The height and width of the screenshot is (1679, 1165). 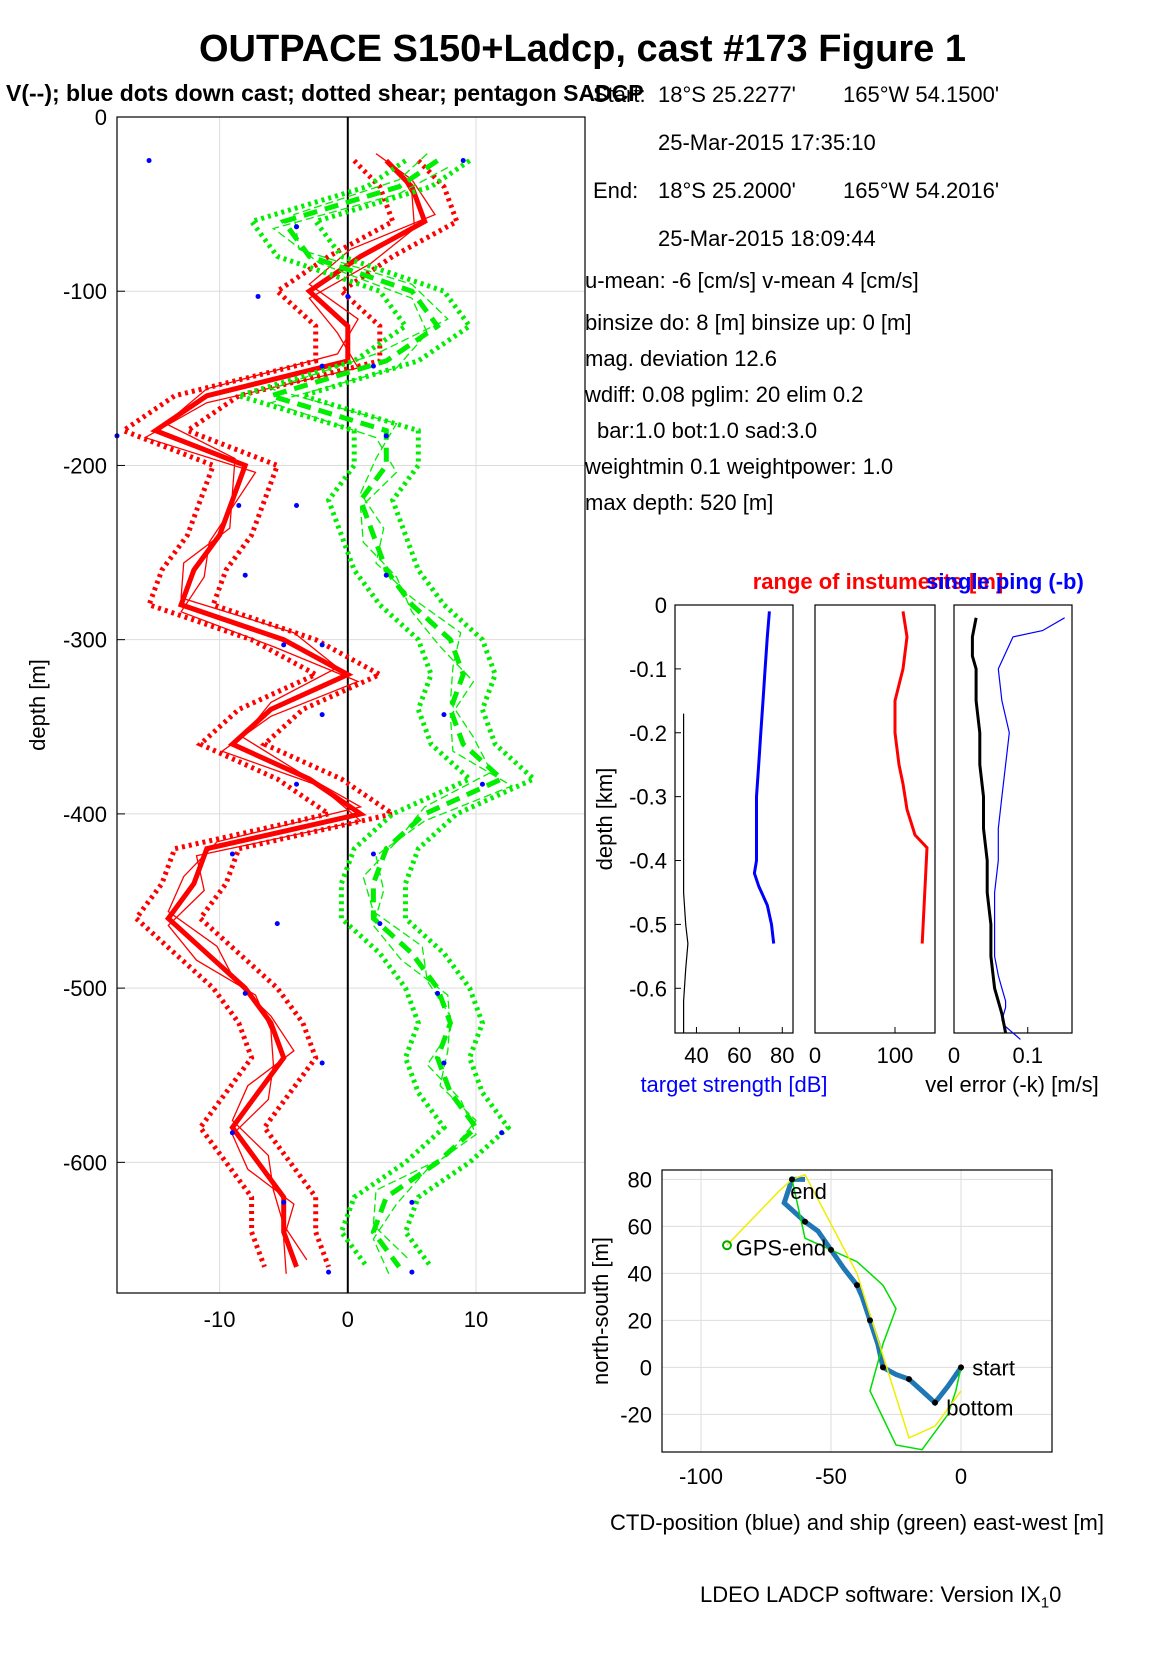 I want to click on track-label: bottom, so click(x=979, y=1407).